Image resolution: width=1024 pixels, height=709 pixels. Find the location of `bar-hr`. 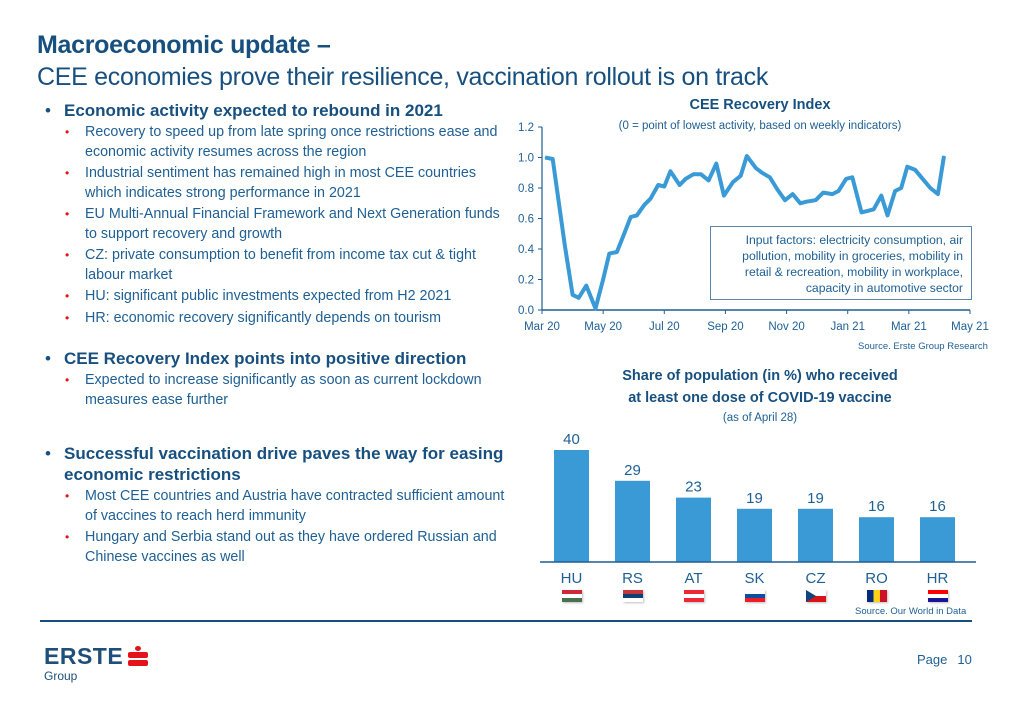

bar-hr is located at coordinates (937, 539).